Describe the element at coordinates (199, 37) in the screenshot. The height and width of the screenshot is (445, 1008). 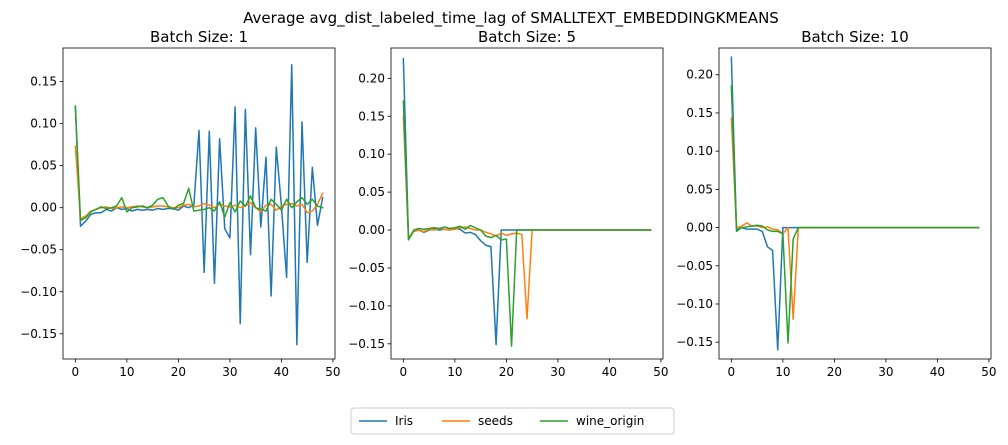
I see `subplot-title: Batch Size: 1` at that location.